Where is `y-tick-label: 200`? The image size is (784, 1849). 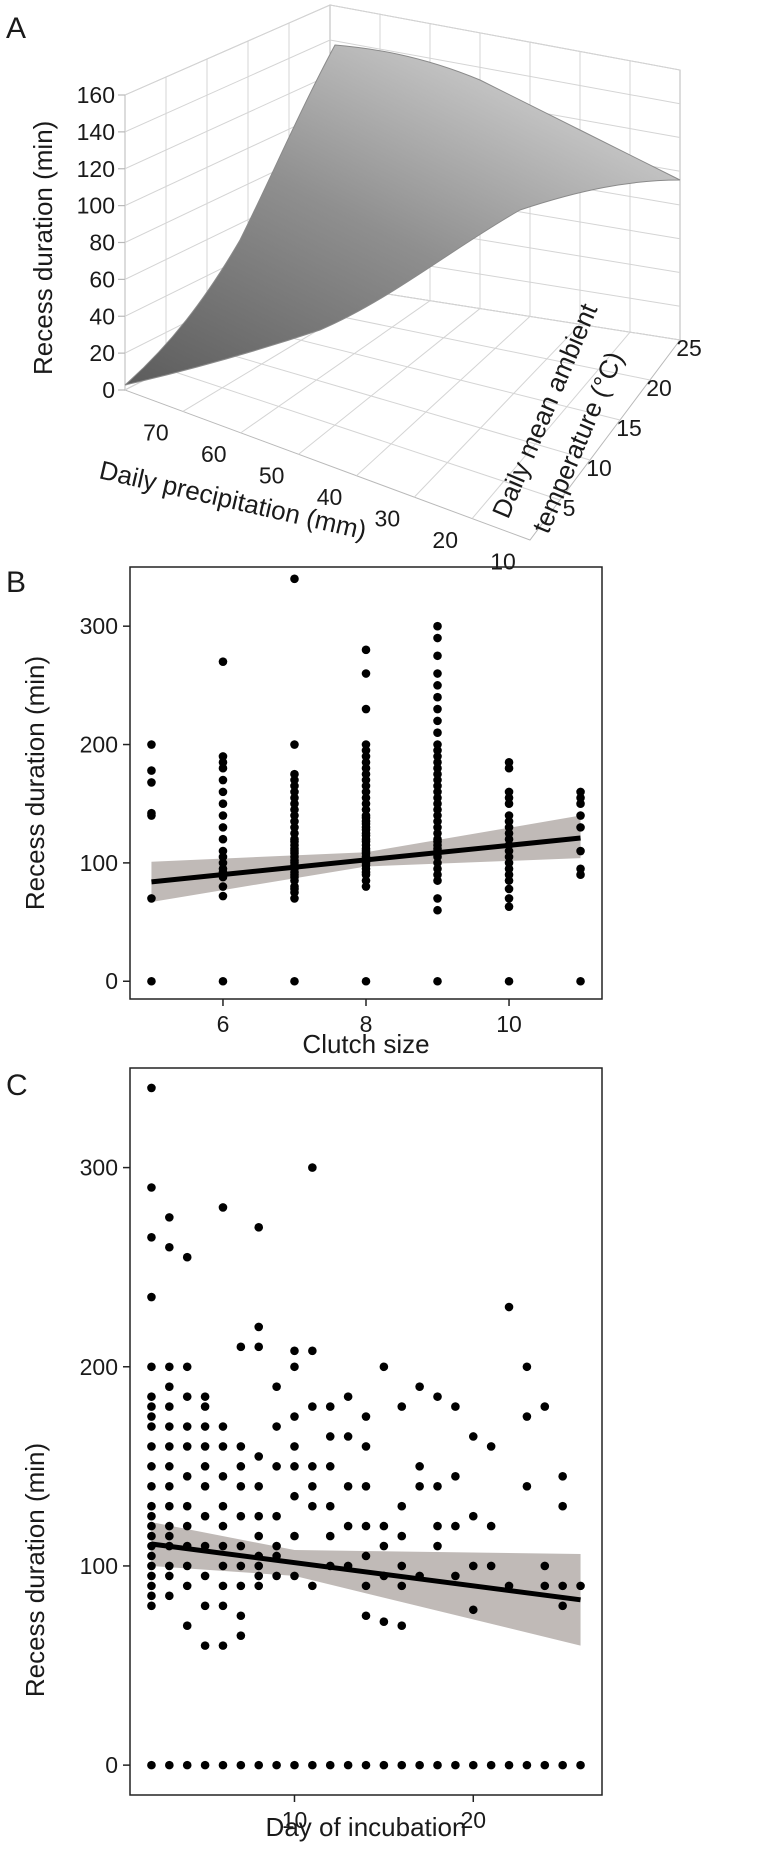
y-tick-label: 200 is located at coordinates (99, 745).